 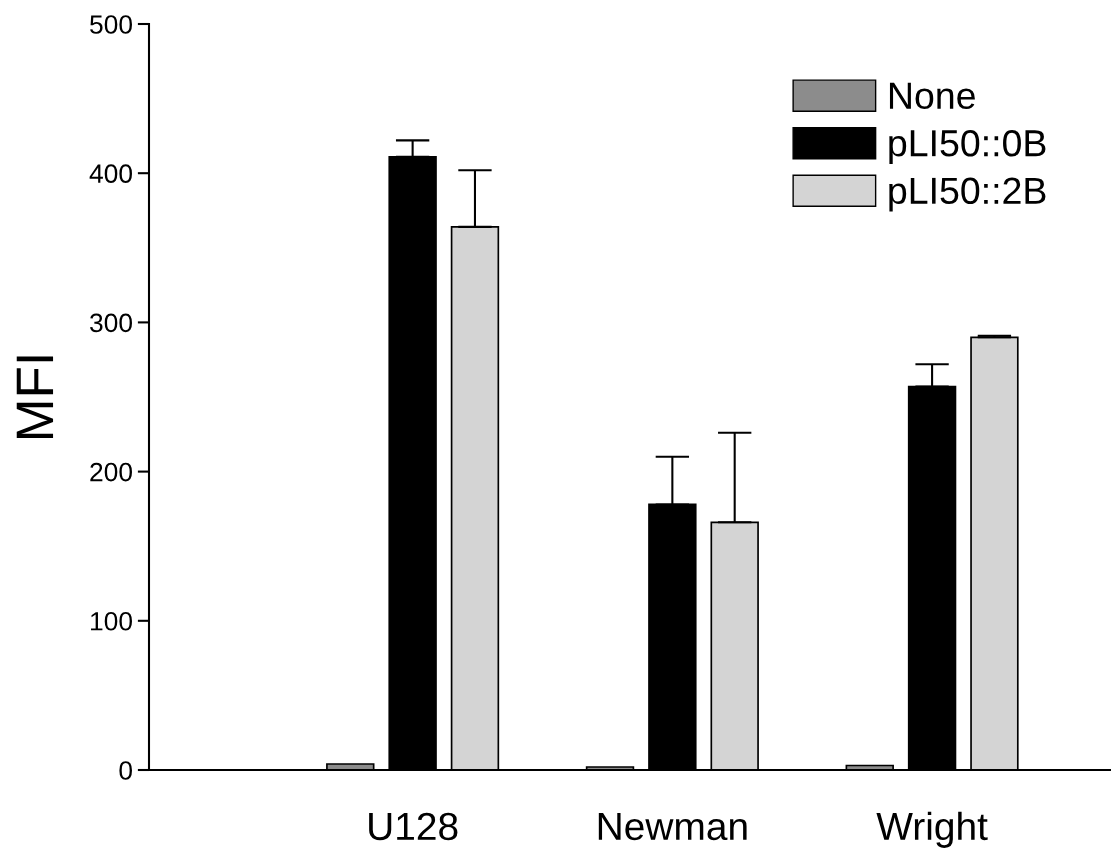 I want to click on x-tick-label: U128, so click(x=413, y=826).